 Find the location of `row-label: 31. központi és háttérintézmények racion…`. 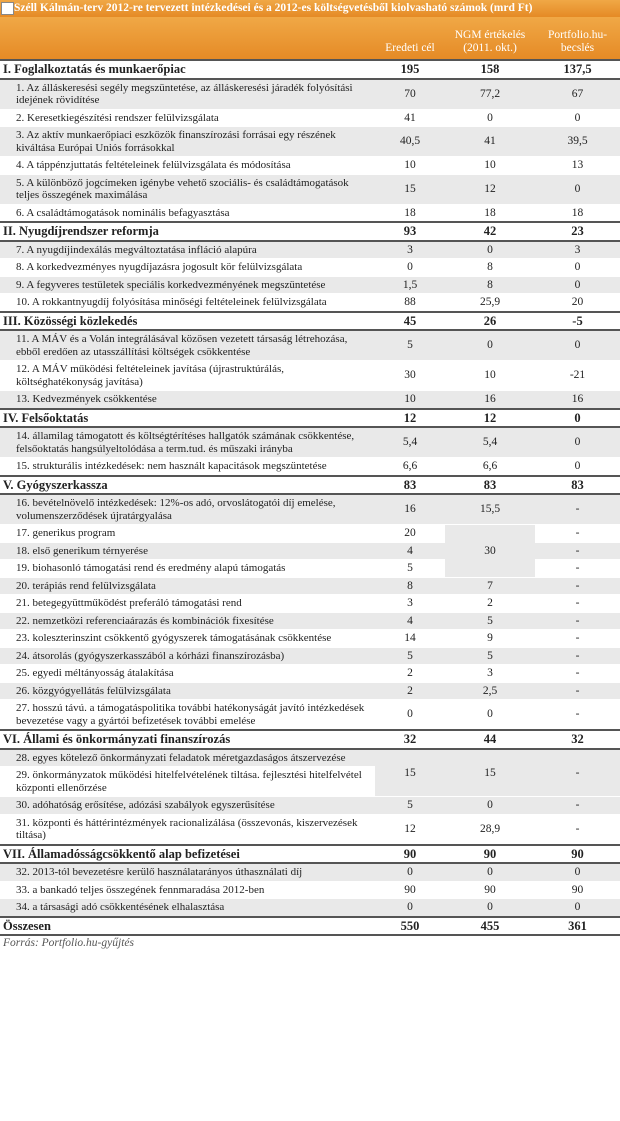

row-label: 31. központi és háttérintézmények racion… is located at coordinates (187, 829).